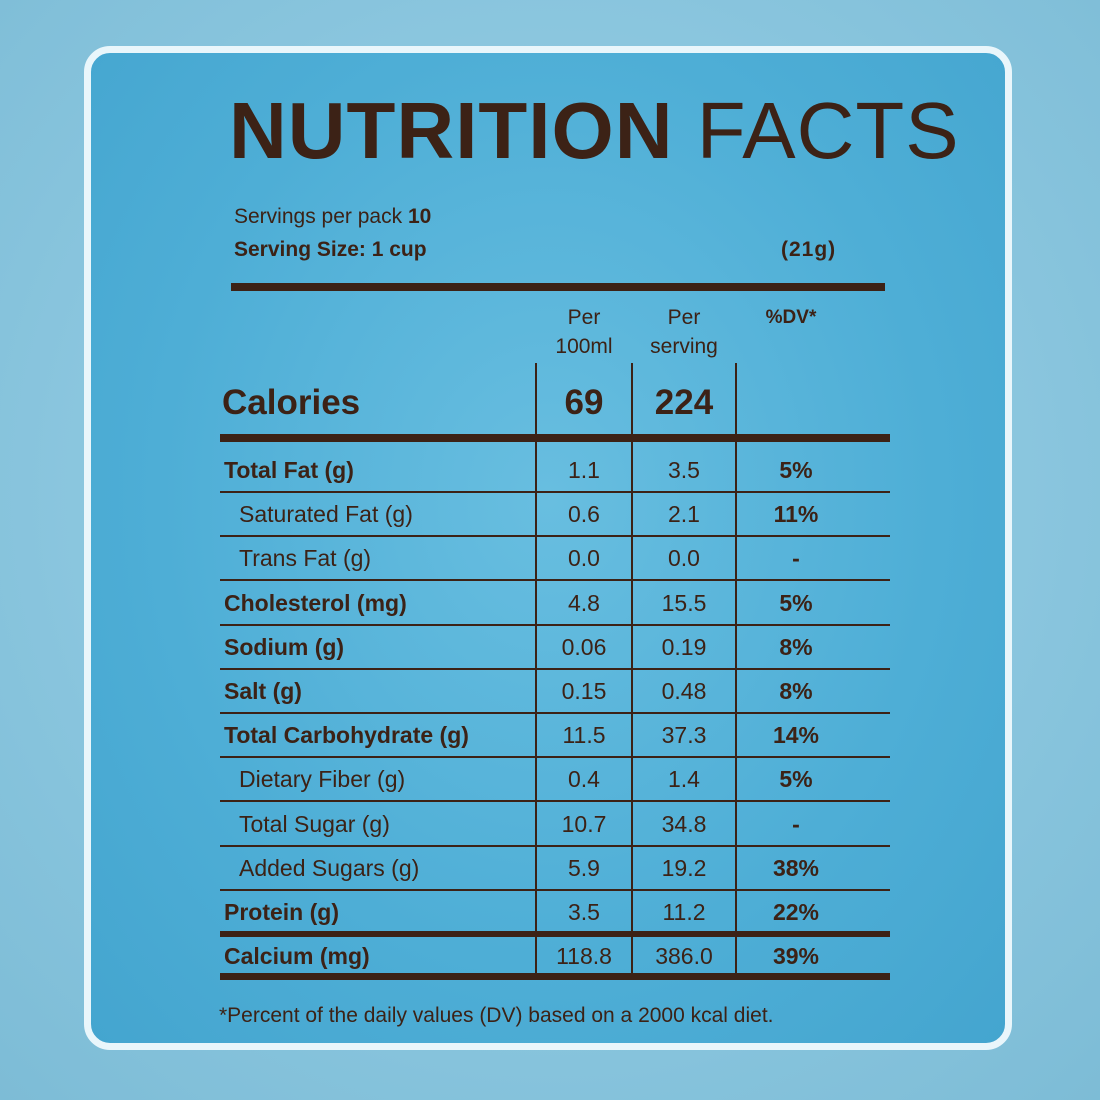  I want to click on value-per-serving: 11.2, so click(684, 912).